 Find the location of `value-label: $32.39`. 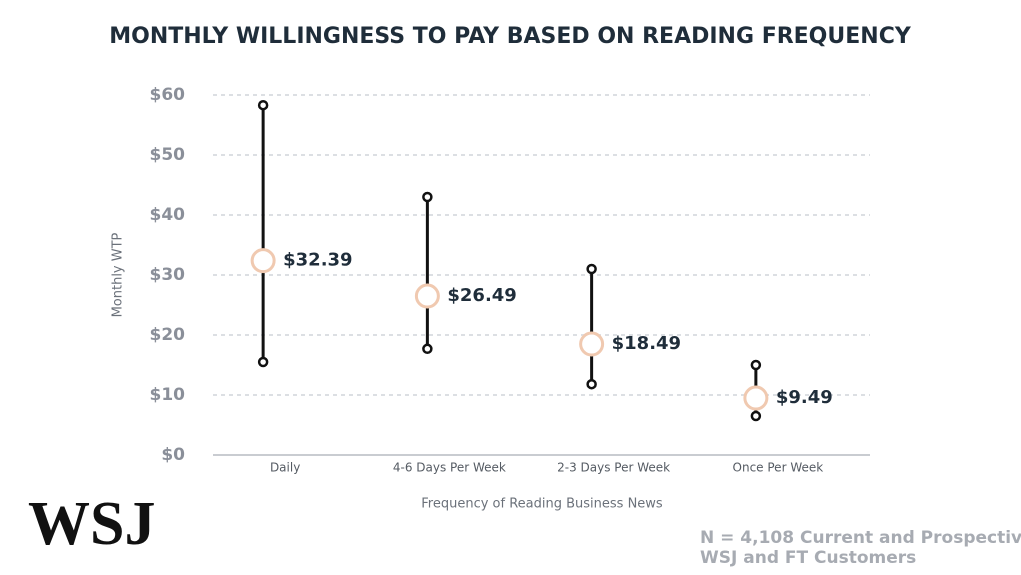

value-label: $32.39 is located at coordinates (317, 260).